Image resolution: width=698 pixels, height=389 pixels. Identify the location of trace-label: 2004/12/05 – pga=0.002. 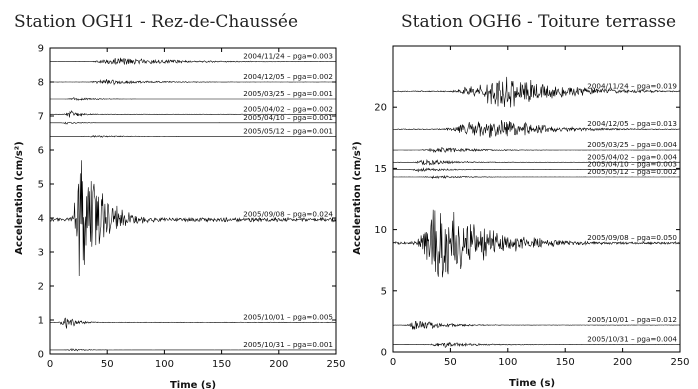
(288, 76).